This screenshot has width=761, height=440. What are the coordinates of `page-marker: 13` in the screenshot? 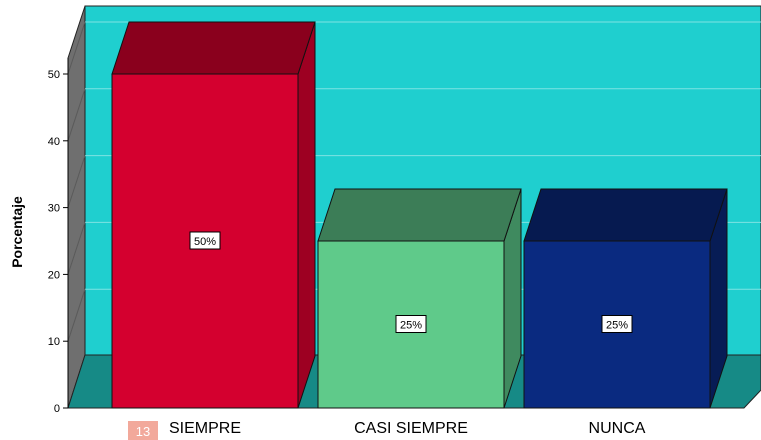 It's located at (143, 431).